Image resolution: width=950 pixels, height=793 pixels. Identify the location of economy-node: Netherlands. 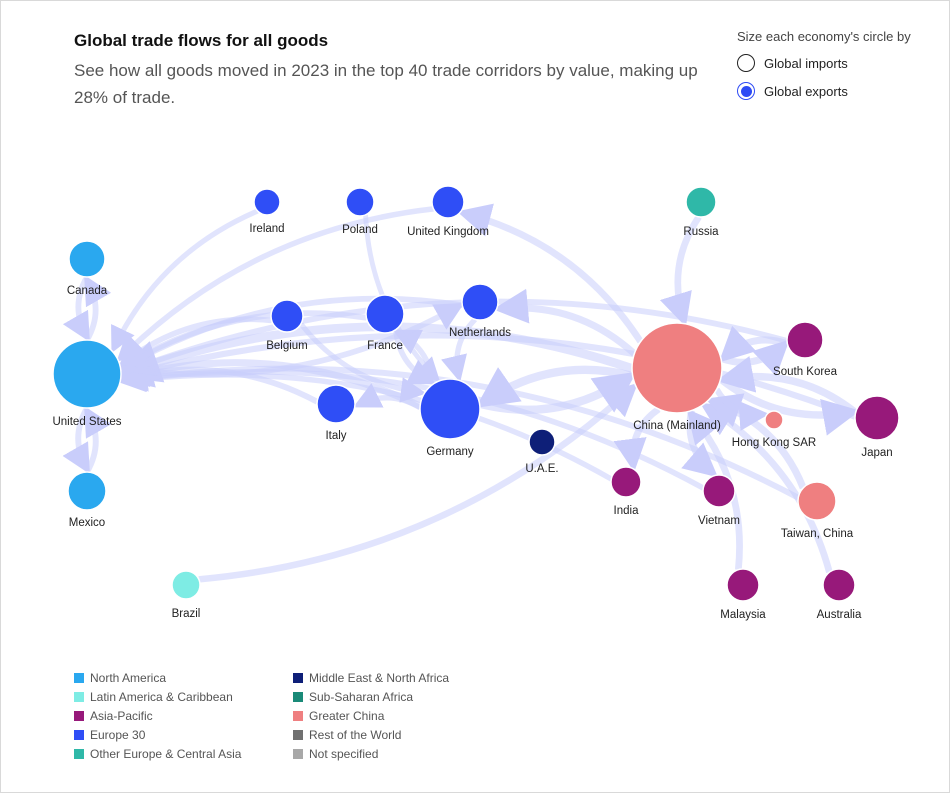
(480, 311).